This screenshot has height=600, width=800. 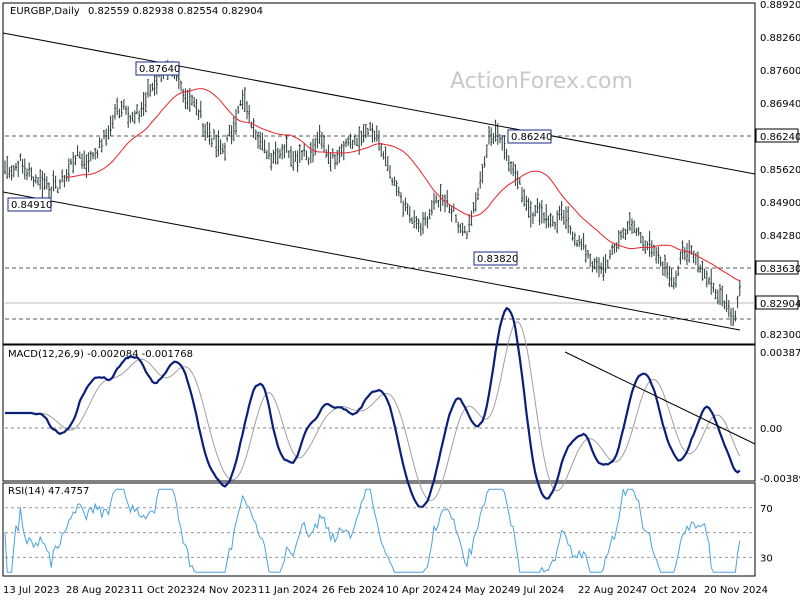 What do you see at coordinates (668, 590) in the screenshot?
I see `x-tick-label: 7 Oct 2024` at bounding box center [668, 590].